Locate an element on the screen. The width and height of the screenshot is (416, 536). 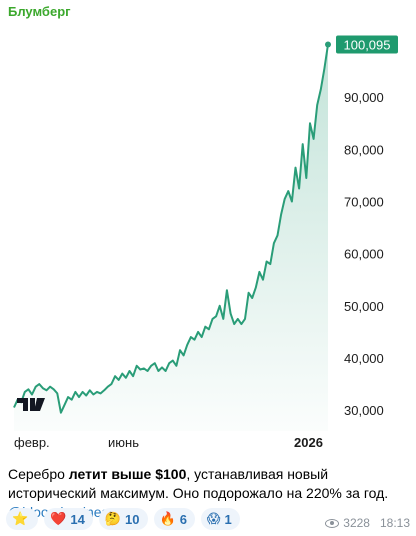
reaction-count: 6 is located at coordinates (183, 519).